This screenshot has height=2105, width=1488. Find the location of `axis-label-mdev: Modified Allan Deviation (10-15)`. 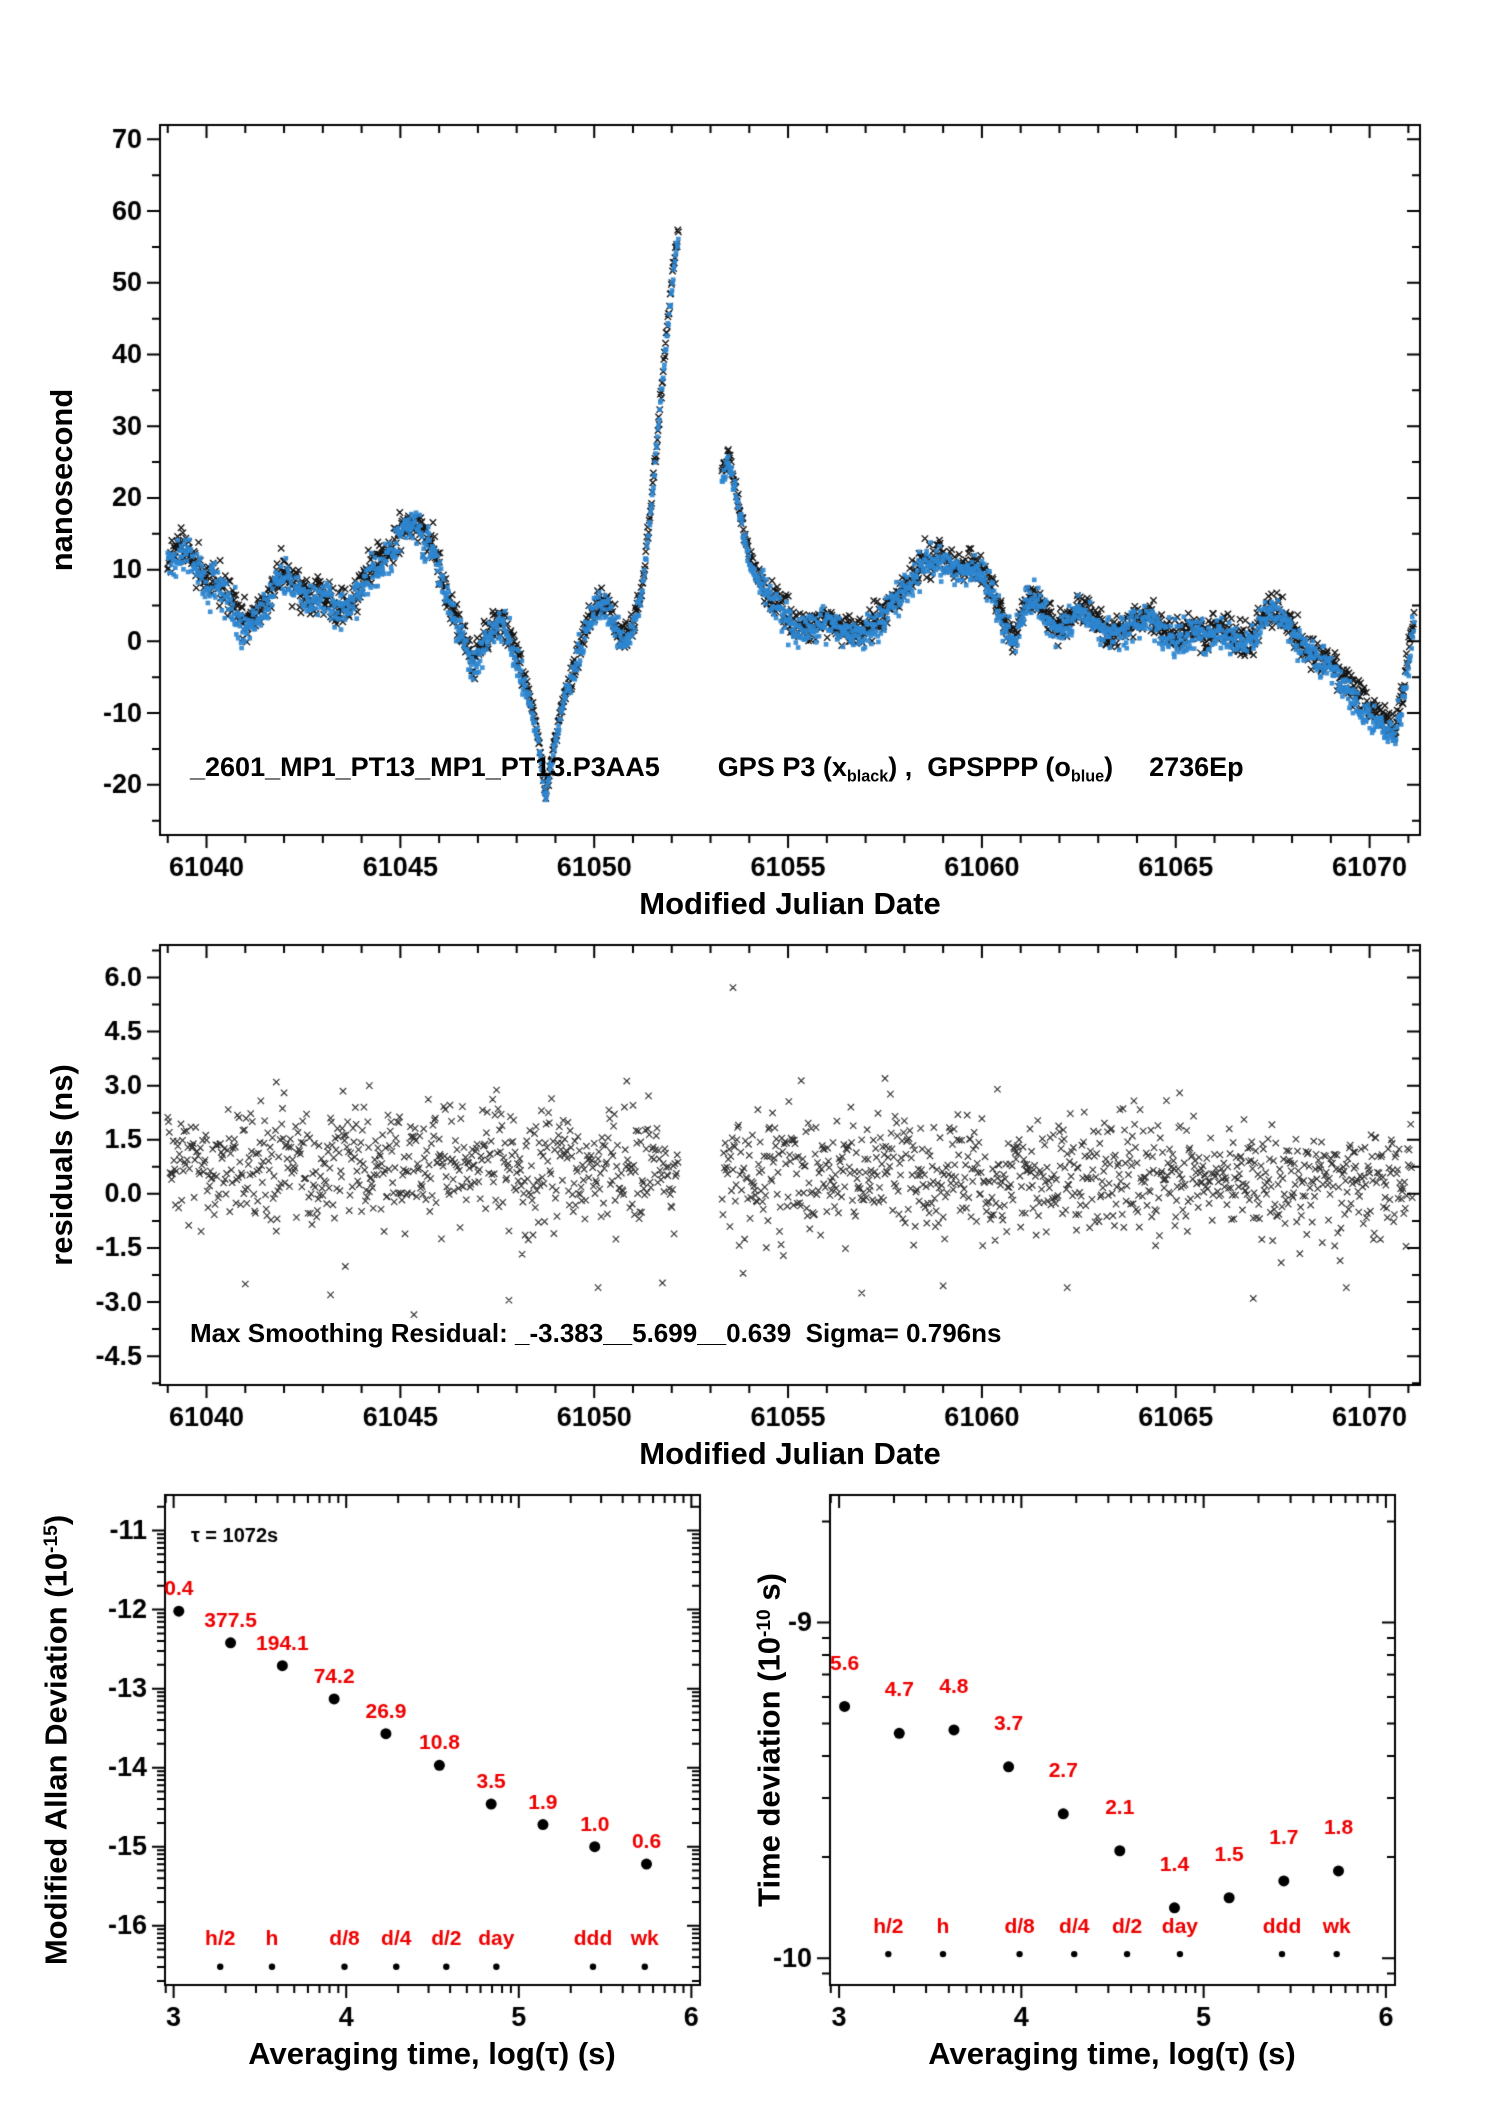

axis-label-mdev: Modified Allan Deviation (10-15) is located at coordinates (54, 1697).